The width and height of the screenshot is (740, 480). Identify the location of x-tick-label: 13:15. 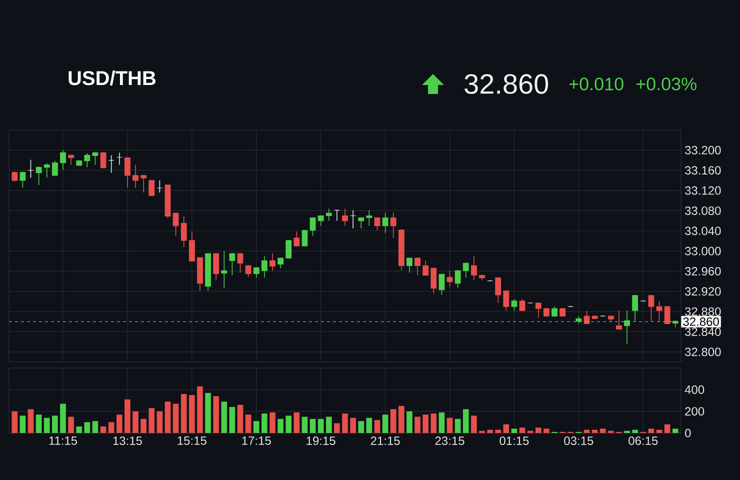
(127, 441).